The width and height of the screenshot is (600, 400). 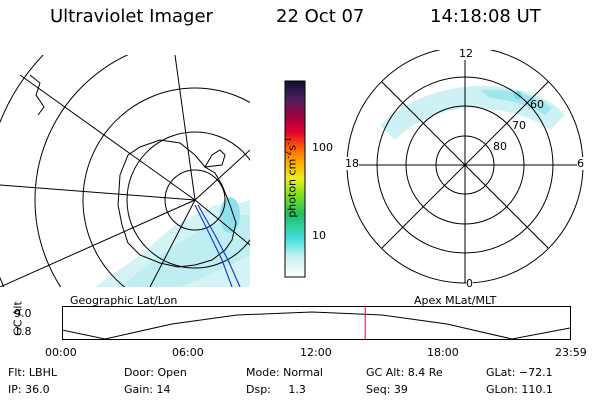 What do you see at coordinates (571, 352) in the screenshot?
I see `timeline-xtick-2359: 23:59` at bounding box center [571, 352].